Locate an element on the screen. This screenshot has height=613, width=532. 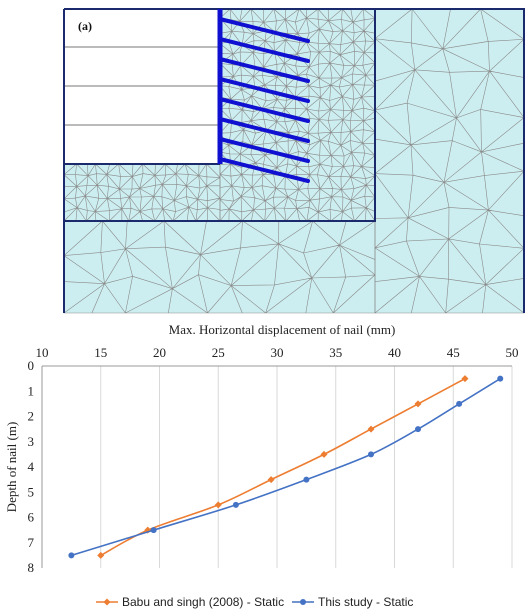
panel-label: (a) is located at coordinates (85, 26).